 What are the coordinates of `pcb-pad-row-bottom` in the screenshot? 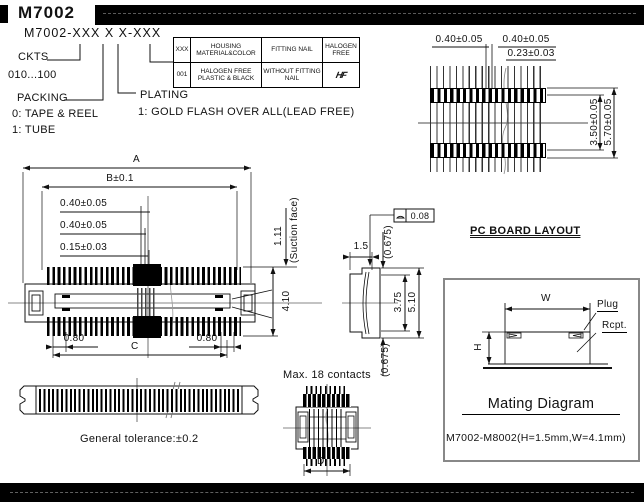 It's located at (488, 150).